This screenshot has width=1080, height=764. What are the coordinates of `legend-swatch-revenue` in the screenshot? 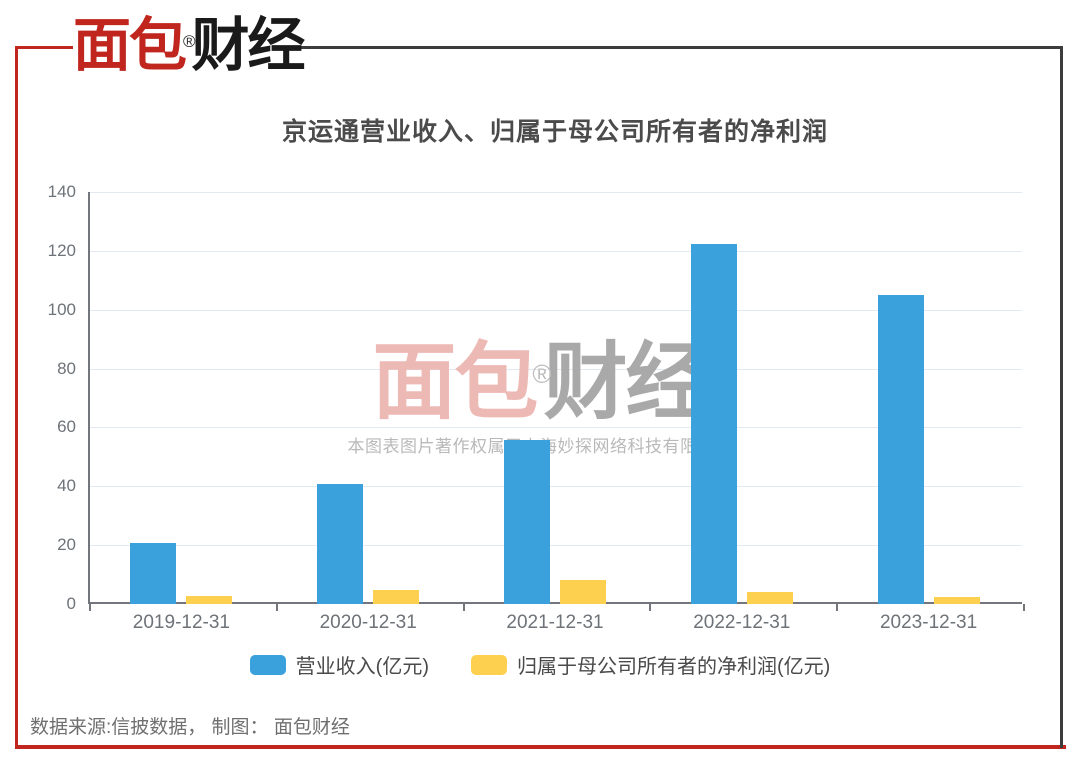 It's located at (267, 664).